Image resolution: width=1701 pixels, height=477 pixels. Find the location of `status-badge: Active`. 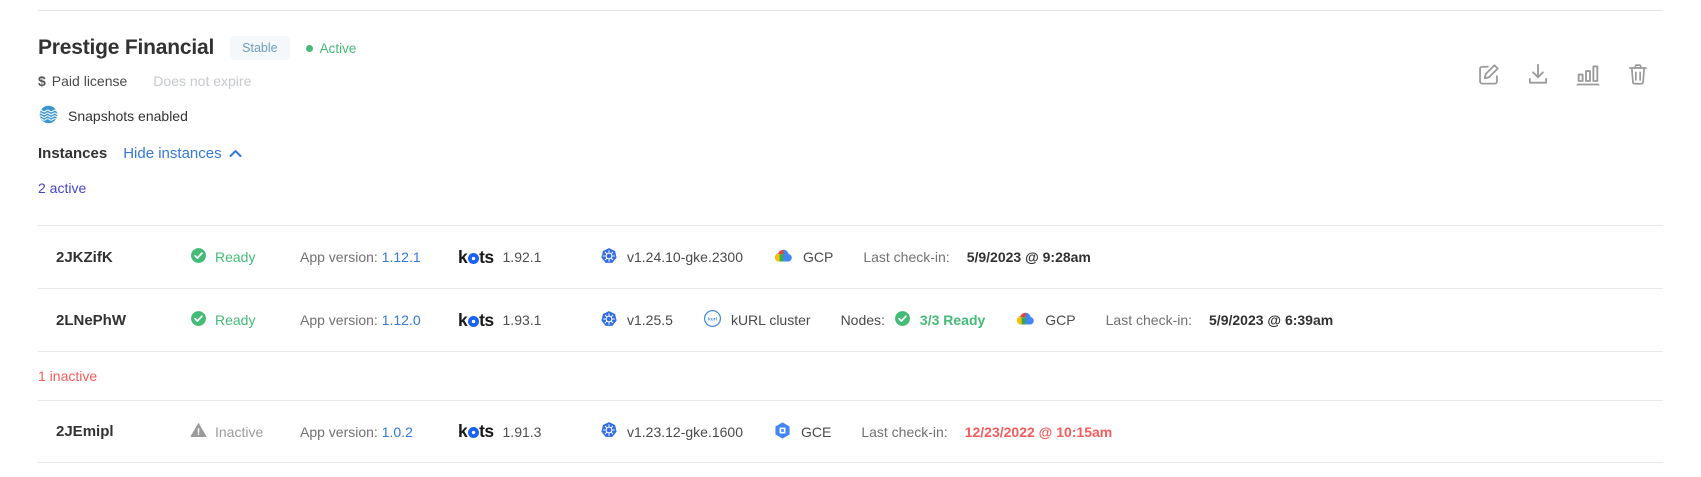

status-badge: Active is located at coordinates (331, 48).